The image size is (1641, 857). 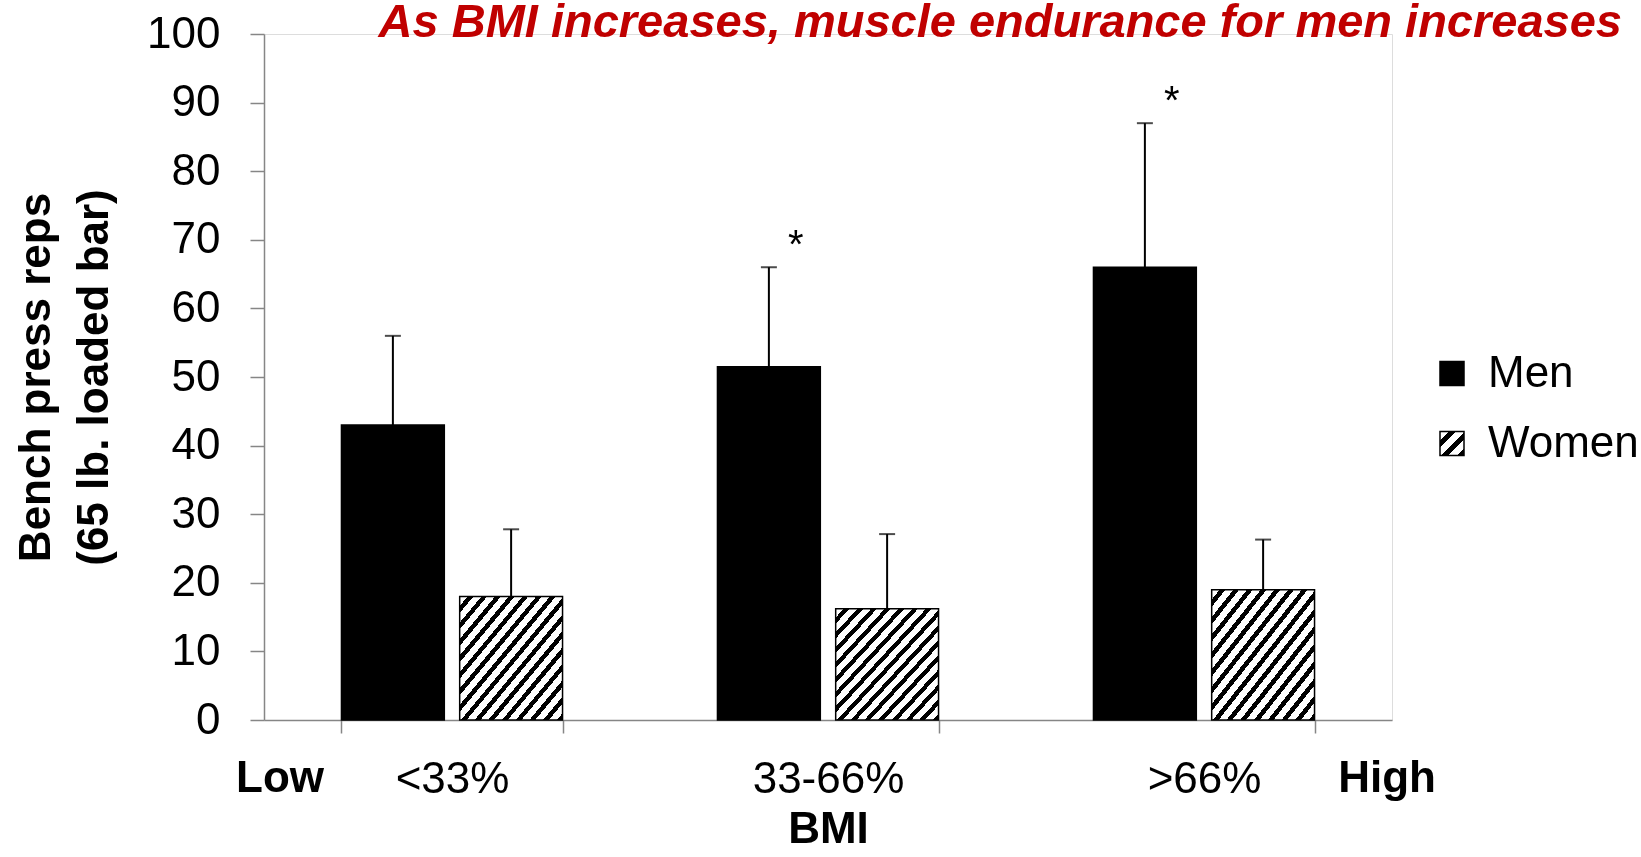 I want to click on y-tick-label: 40, so click(x=196, y=444).